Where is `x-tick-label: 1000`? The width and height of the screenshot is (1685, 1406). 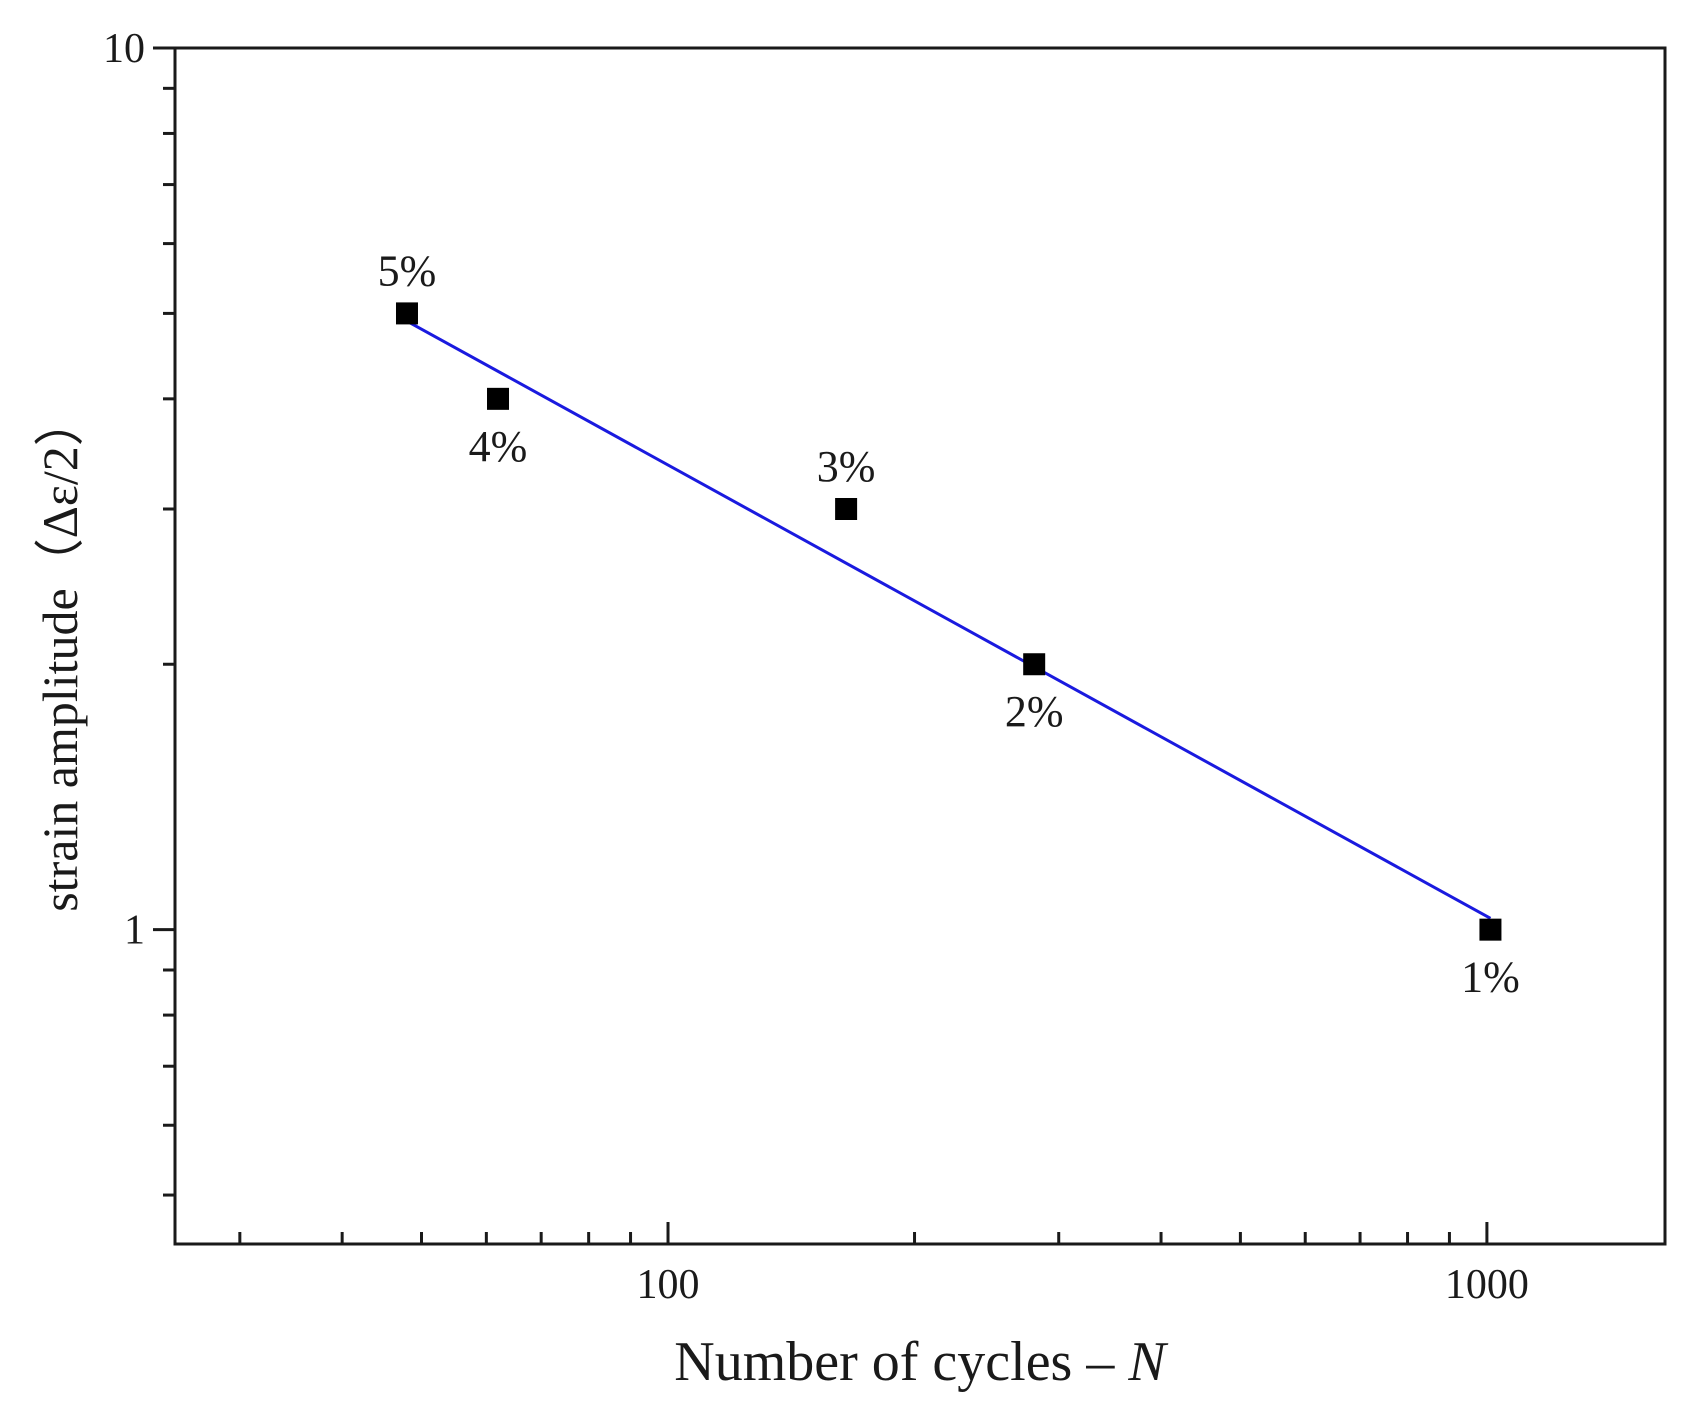 x-tick-label: 1000 is located at coordinates (1487, 1285).